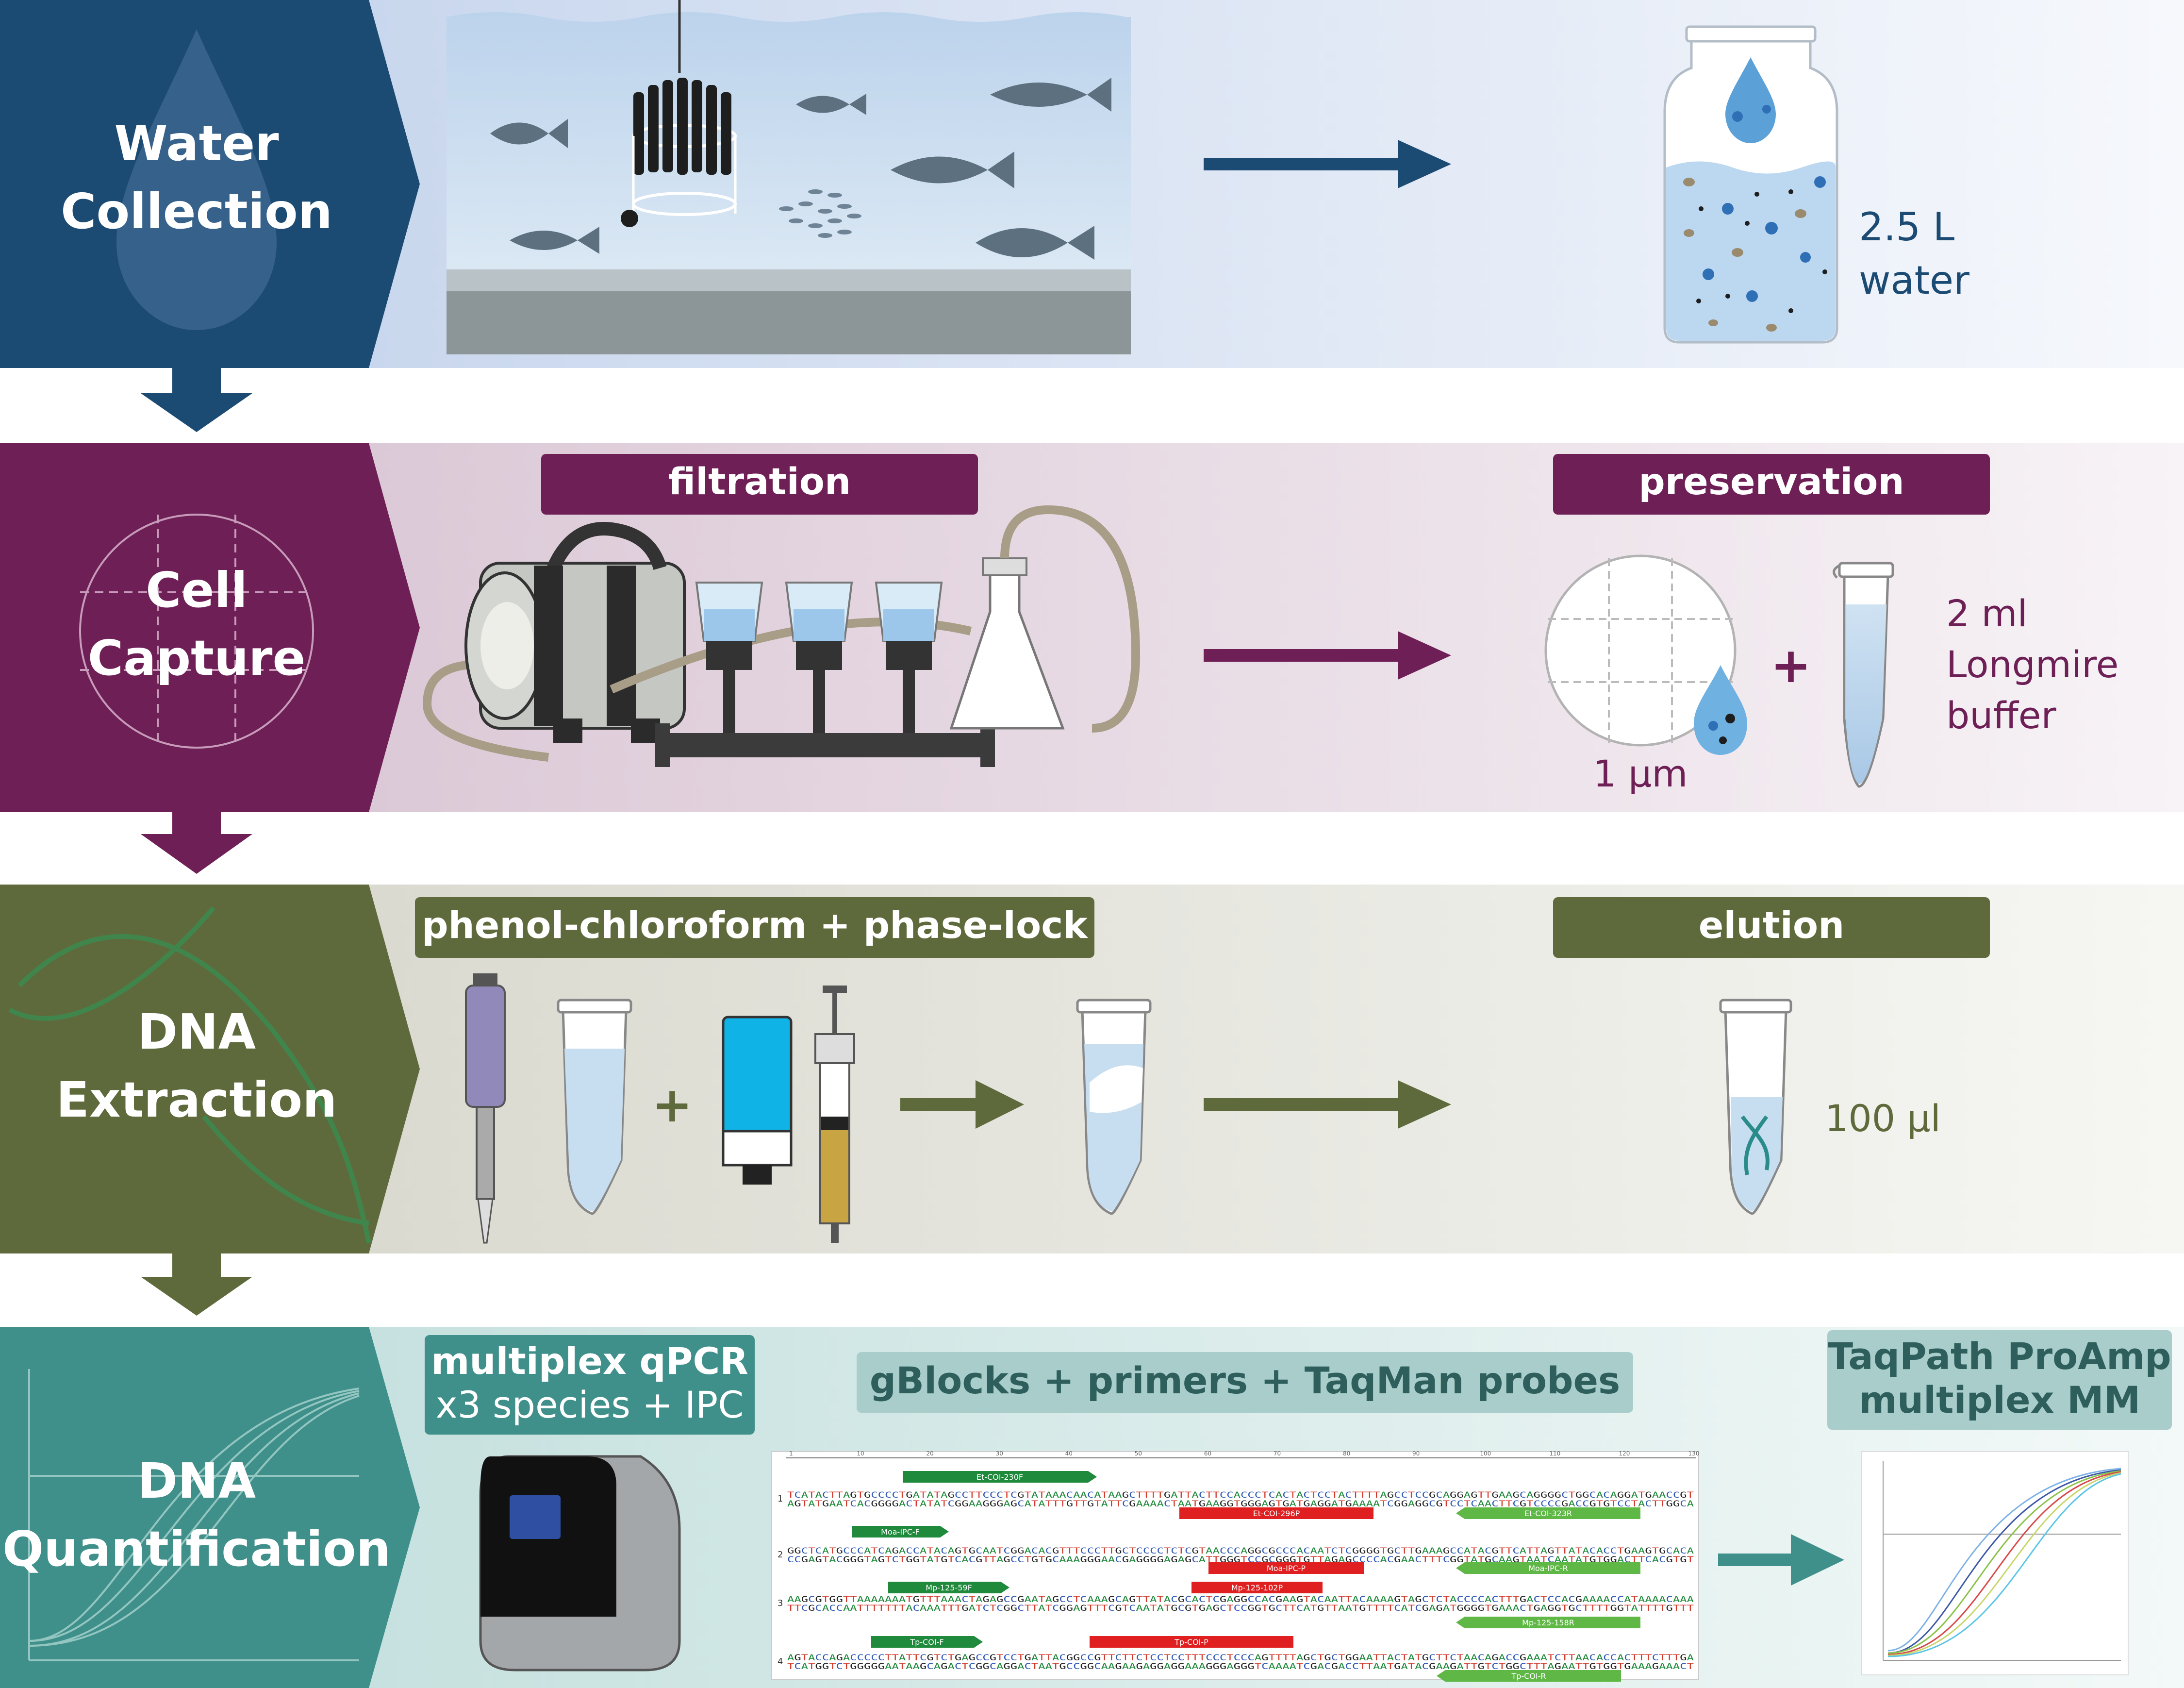 The width and height of the screenshot is (2184, 1688). What do you see at coordinates (210, 1069) in the screenshot?
I see `extraction-stage-chevron` at bounding box center [210, 1069].